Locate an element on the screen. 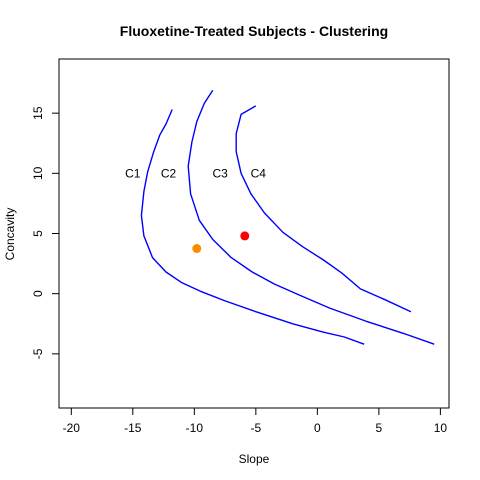  y-tick-label: -5 is located at coordinates (38, 353).